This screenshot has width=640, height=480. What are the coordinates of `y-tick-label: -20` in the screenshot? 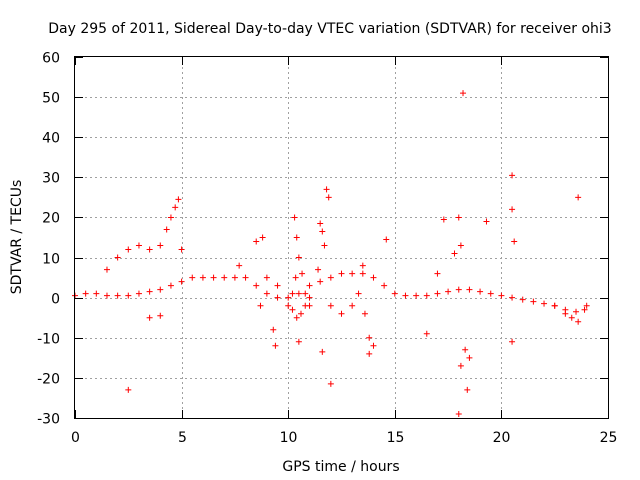 It's located at (48, 380).